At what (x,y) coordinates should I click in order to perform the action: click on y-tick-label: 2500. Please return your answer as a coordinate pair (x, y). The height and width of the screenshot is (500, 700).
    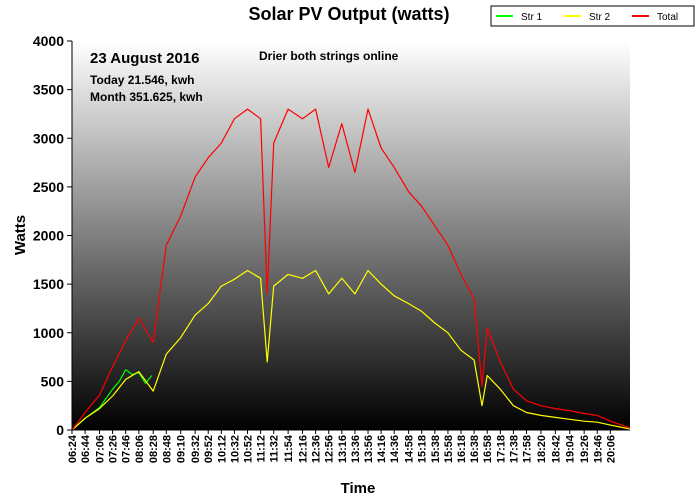
    Looking at the image, I should click on (48, 187).